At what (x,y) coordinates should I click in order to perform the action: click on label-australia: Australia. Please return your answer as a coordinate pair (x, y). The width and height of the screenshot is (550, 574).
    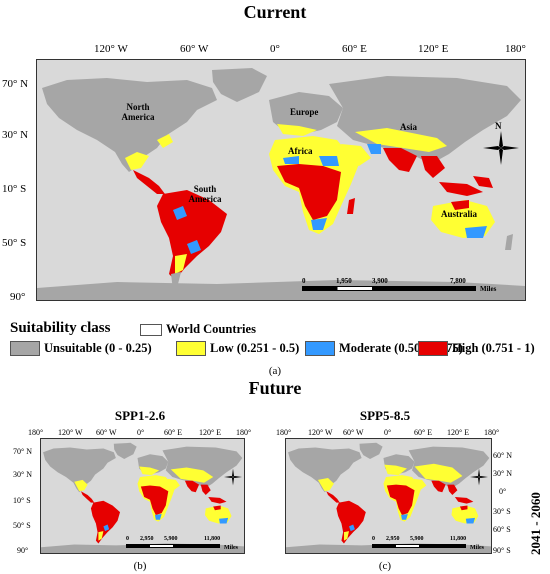
    Looking at the image, I should click on (459, 214).